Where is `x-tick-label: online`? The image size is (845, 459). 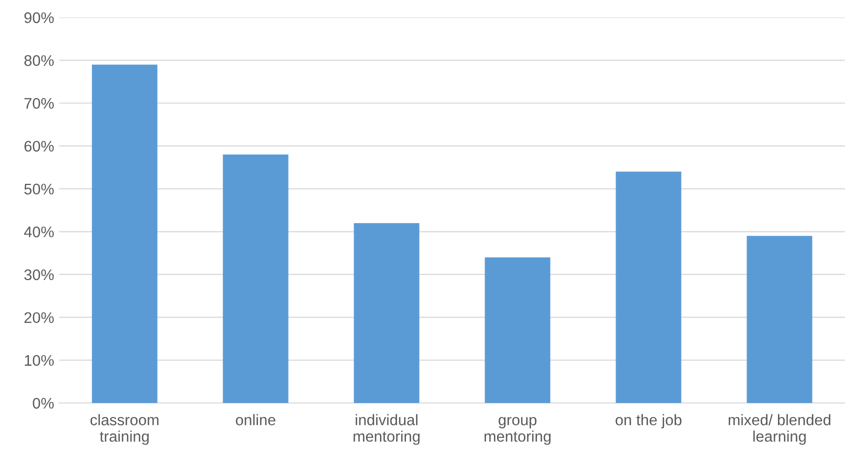
x-tick-label: online is located at coordinates (256, 420).